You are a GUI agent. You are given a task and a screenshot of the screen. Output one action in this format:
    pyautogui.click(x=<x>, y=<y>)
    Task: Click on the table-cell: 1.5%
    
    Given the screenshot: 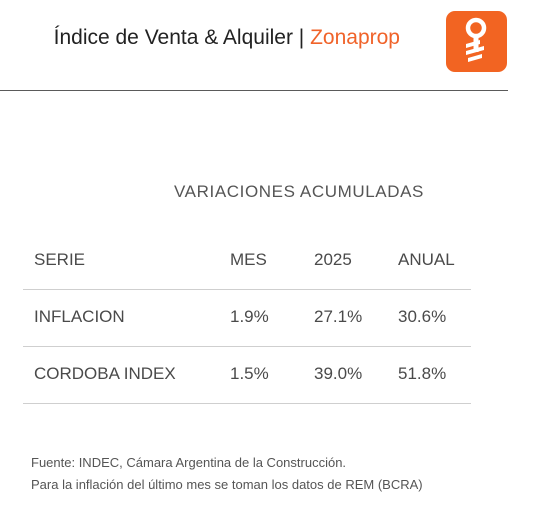 What is the action you would take?
    pyautogui.click(x=249, y=373)
    